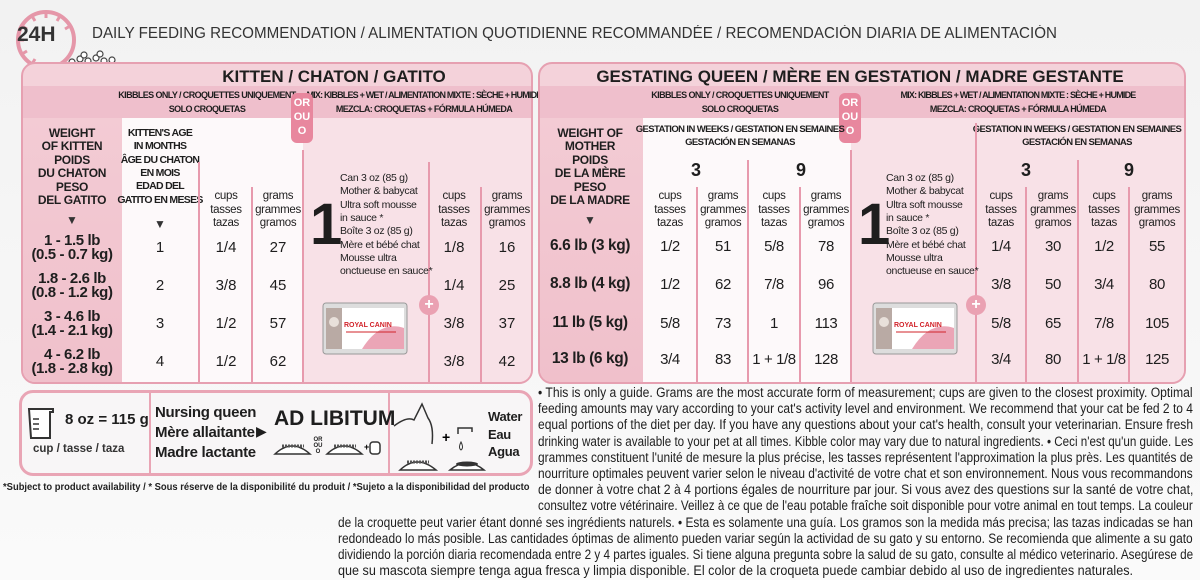  I want to click on queen-weight-column, so click(591, 250).